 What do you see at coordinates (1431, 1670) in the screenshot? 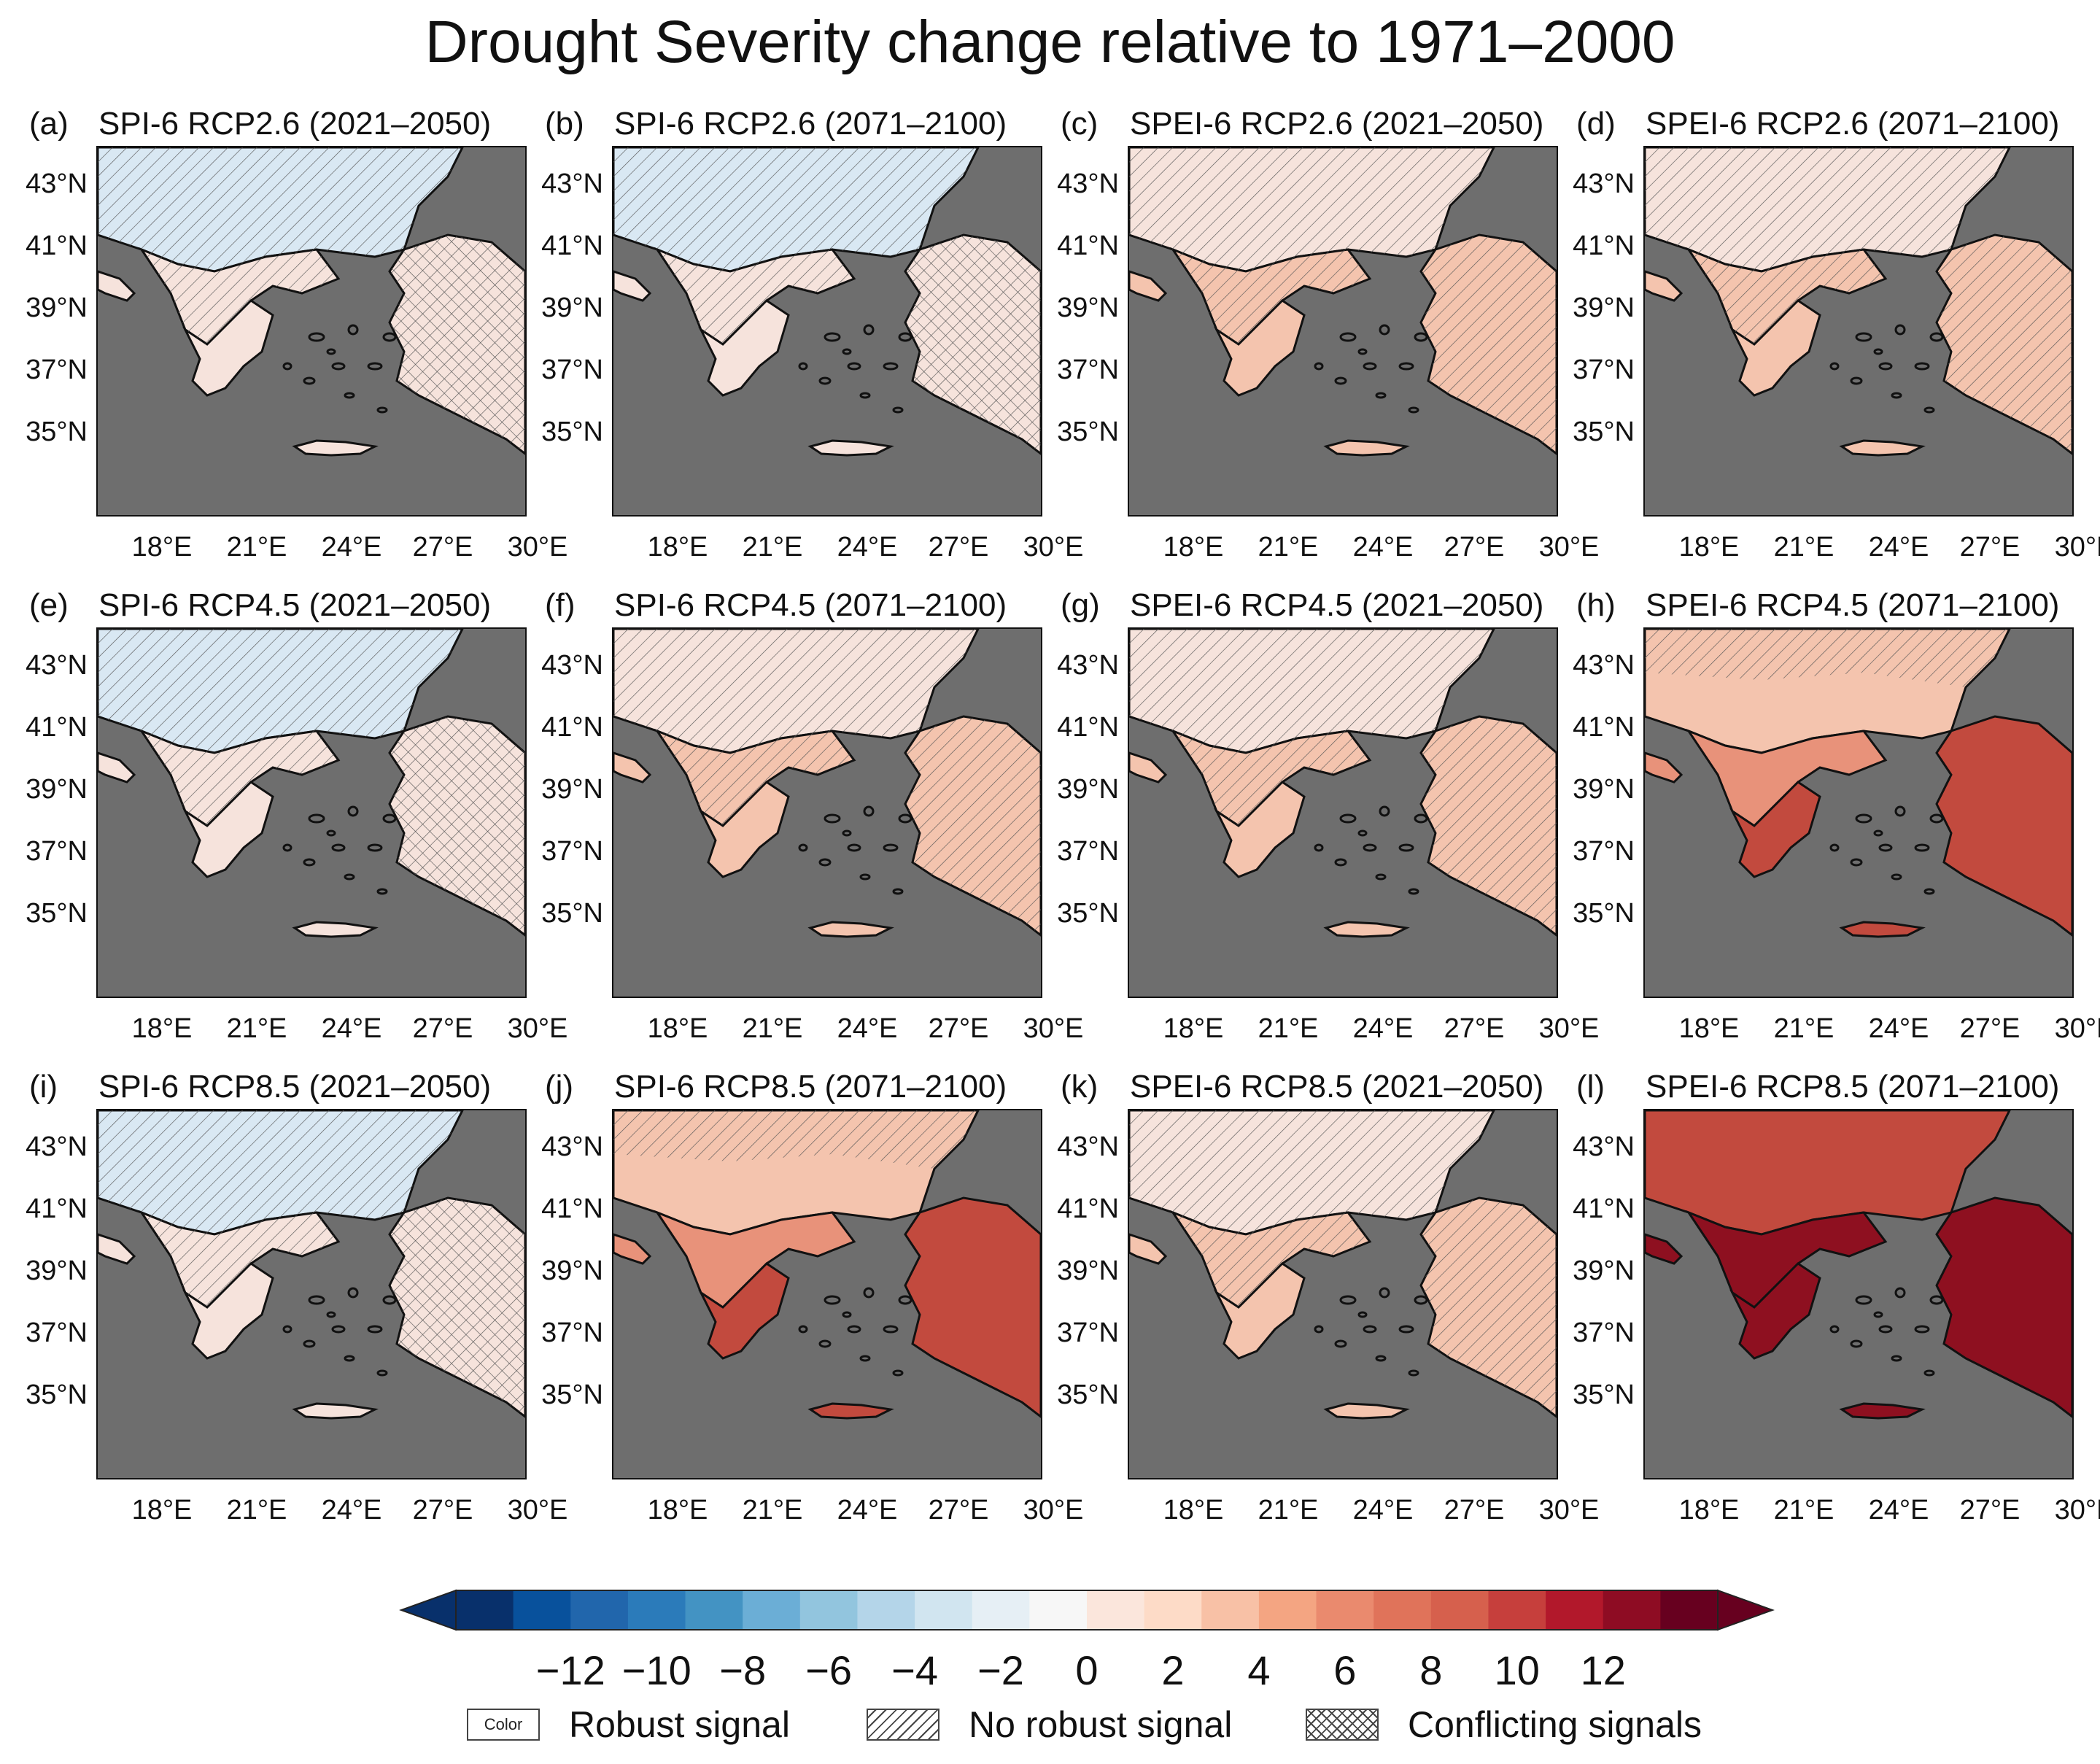
I see `colorbar-tick-label: 8` at bounding box center [1431, 1670].